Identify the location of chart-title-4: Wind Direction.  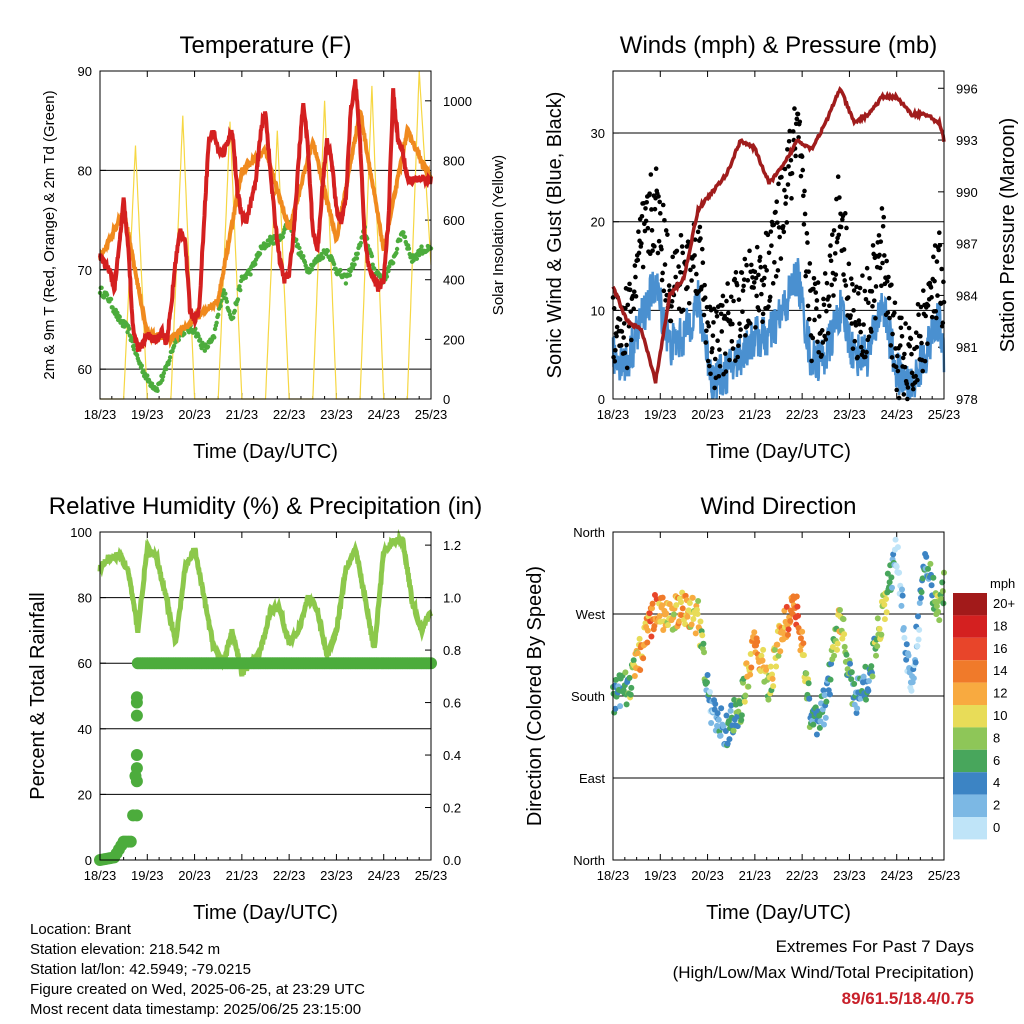
(778, 506).